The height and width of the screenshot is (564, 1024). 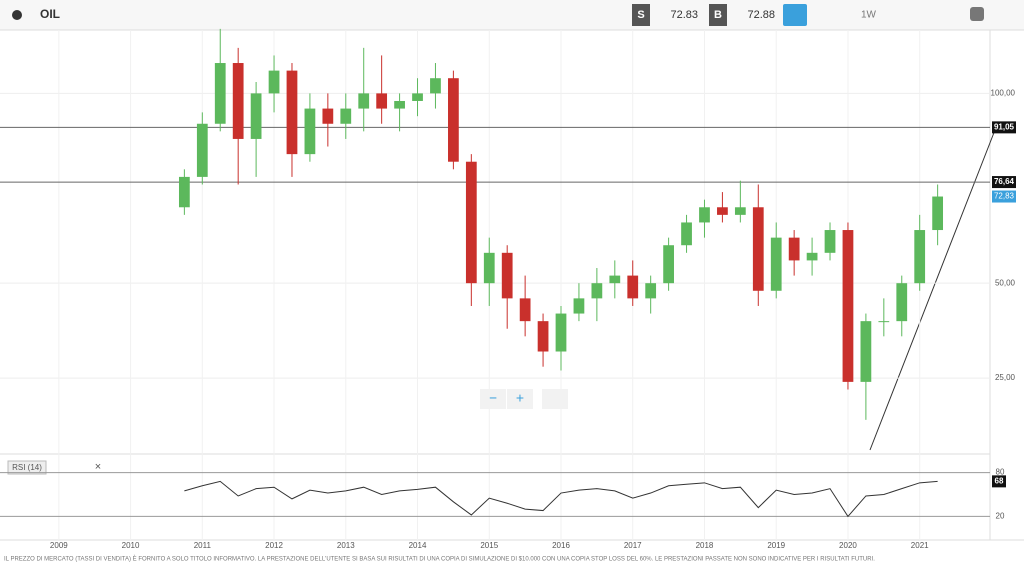 I want to click on zoom-out, so click(x=493, y=399).